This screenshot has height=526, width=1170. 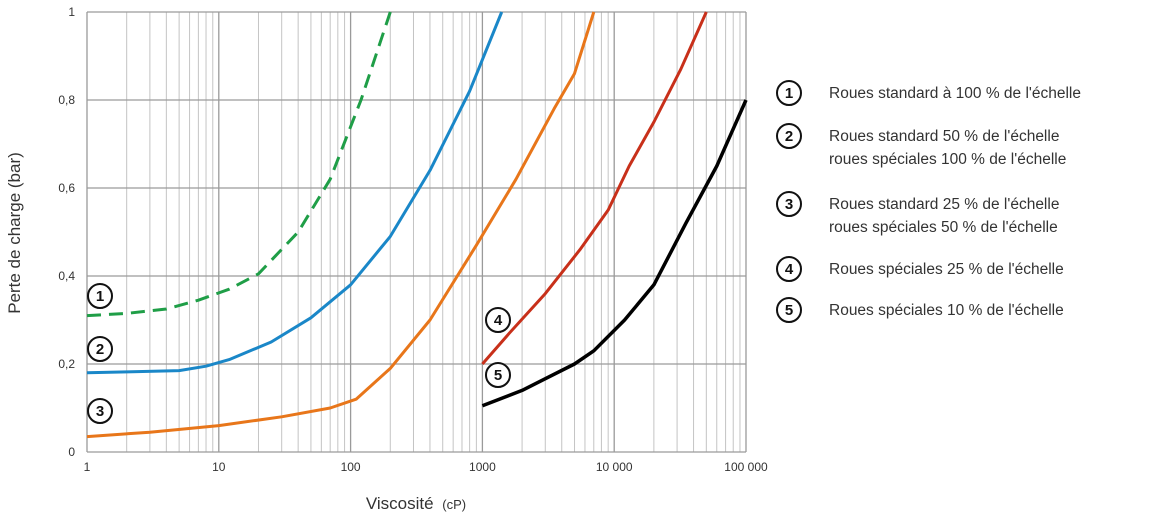 What do you see at coordinates (400, 503) in the screenshot?
I see `x-axis-title-main: Viscosité` at bounding box center [400, 503].